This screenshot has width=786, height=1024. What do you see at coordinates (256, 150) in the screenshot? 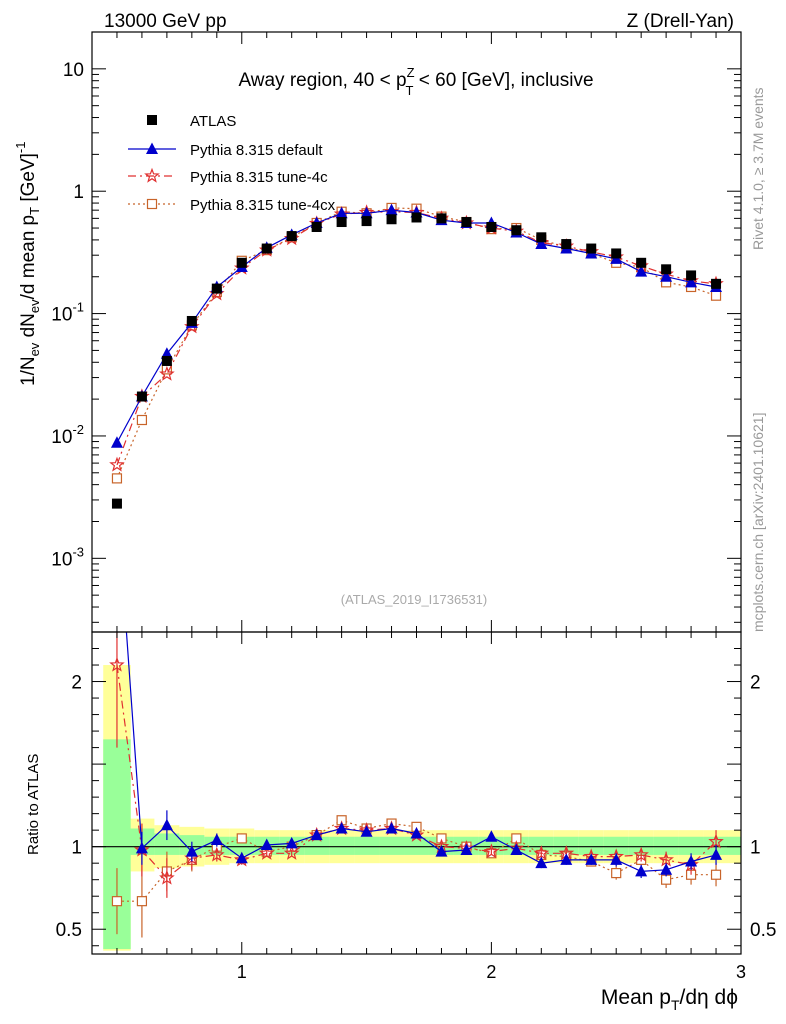
I see `legend-label-default: Pythia 8.315 default` at bounding box center [256, 150].